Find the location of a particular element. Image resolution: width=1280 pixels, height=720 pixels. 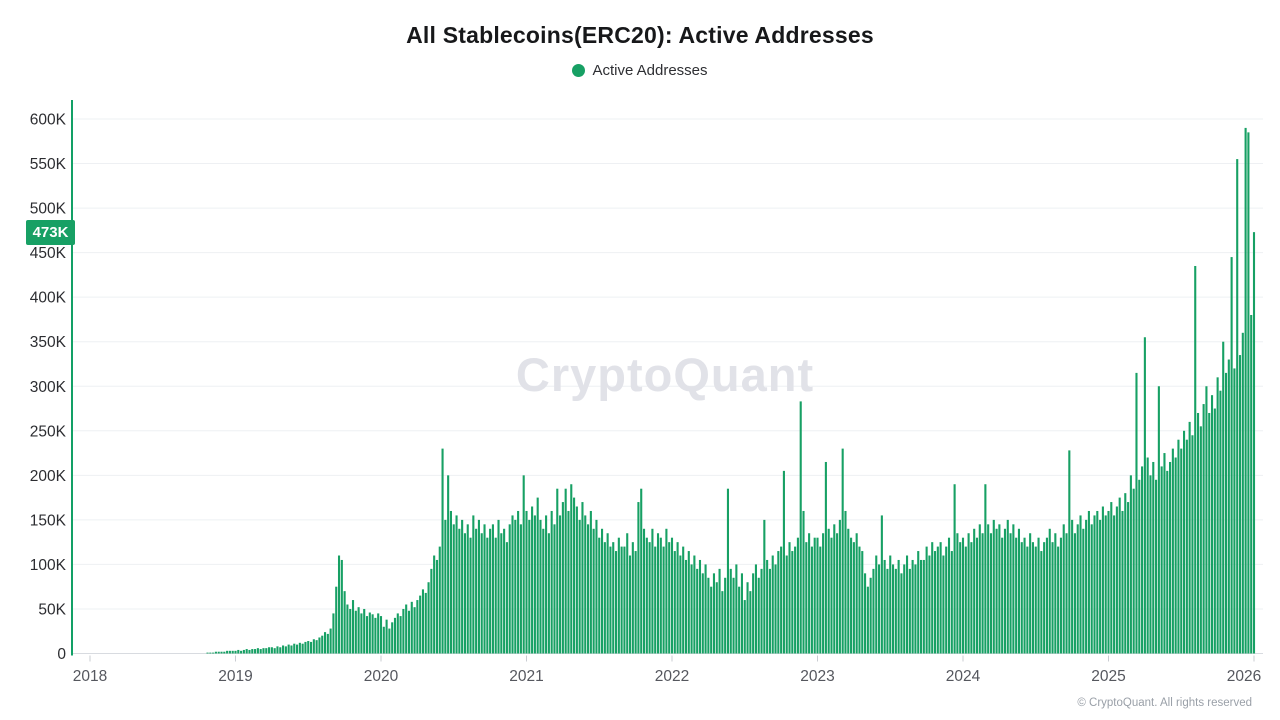

svg-text: 2018 is located at coordinates (90, 676).